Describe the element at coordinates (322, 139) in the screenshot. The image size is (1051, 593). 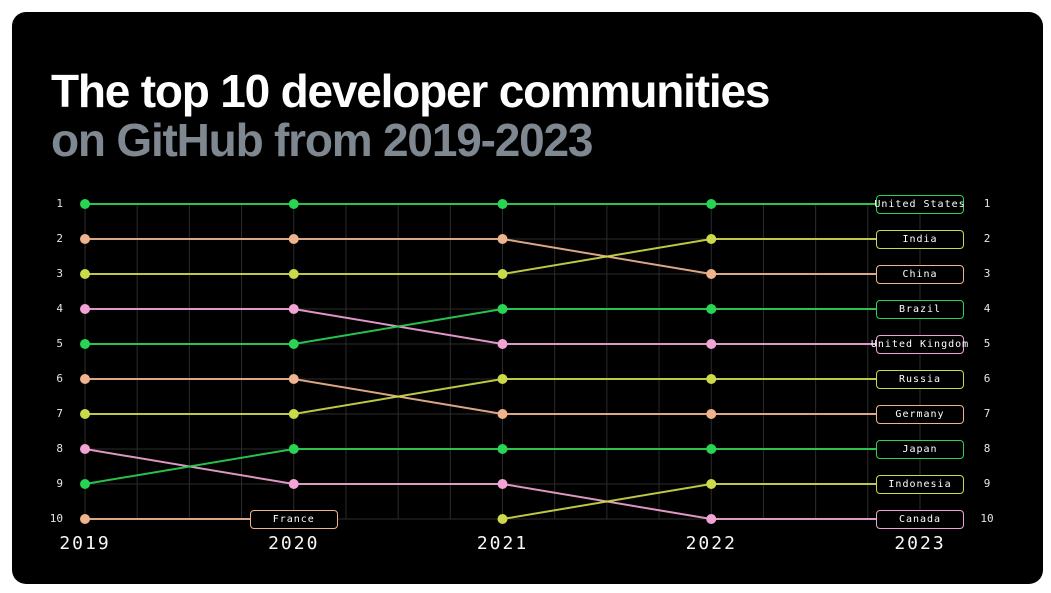
I see `title-line-2: on GitHub from 2019-2023` at that location.